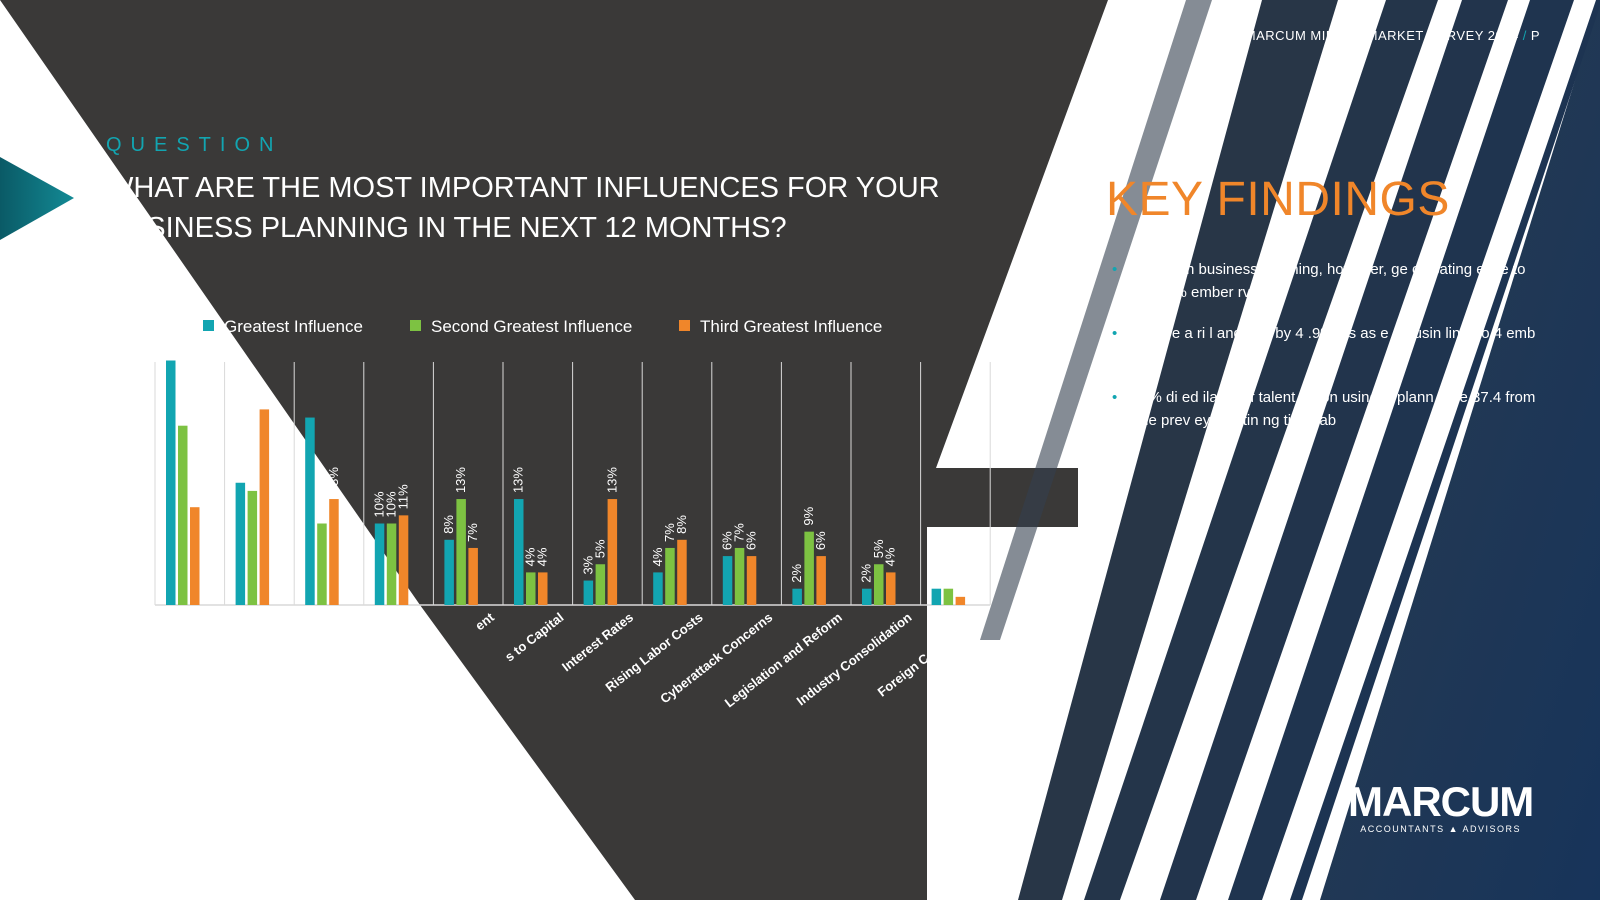 The image size is (1600, 900). Describe the element at coordinates (1381, 35) in the screenshot. I see `header-title: MARCUM MIDDLE MARKET SURVEY 2024` at that location.